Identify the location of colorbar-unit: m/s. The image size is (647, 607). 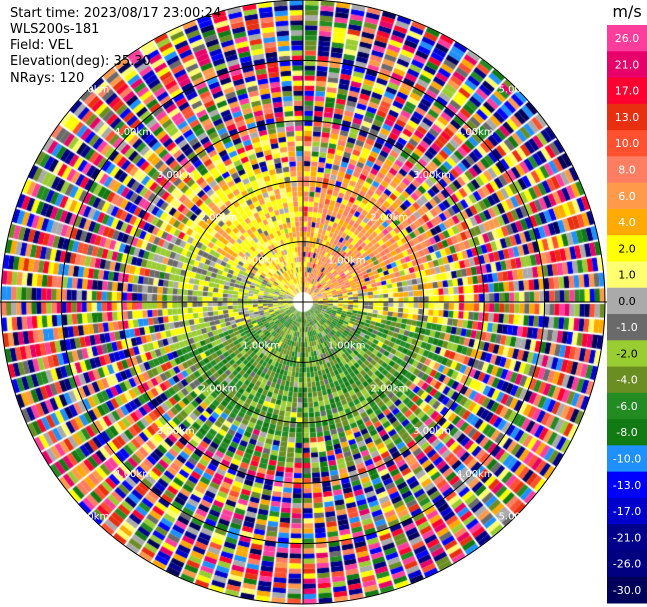
(626, 11).